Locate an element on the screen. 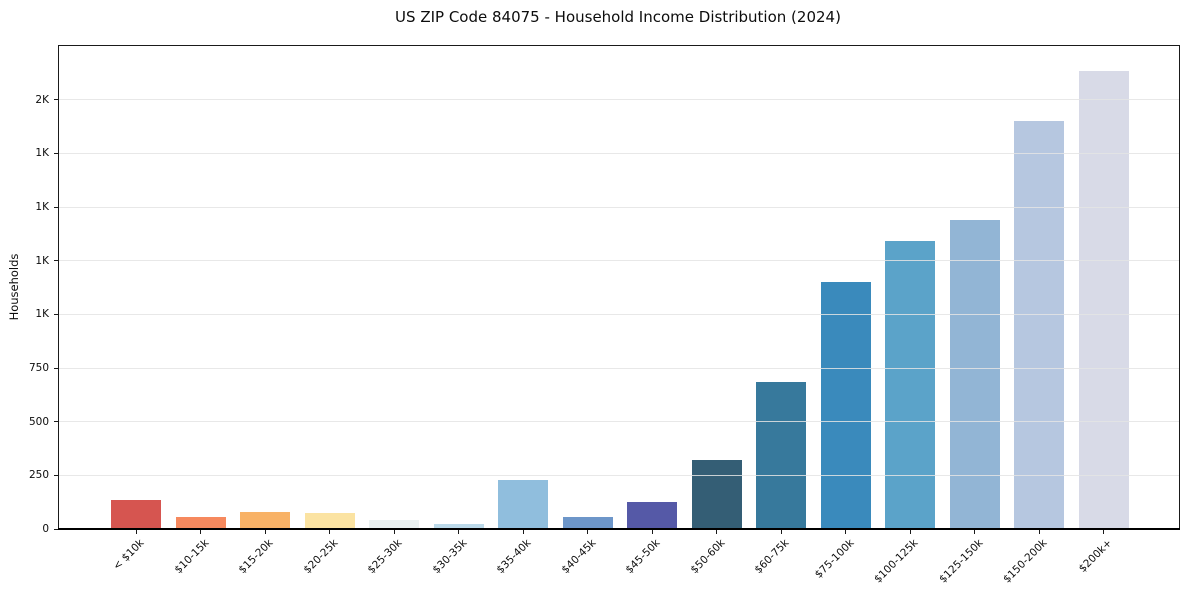 This screenshot has width=1189, height=590. y-tick-label: 500 is located at coordinates (38, 421).